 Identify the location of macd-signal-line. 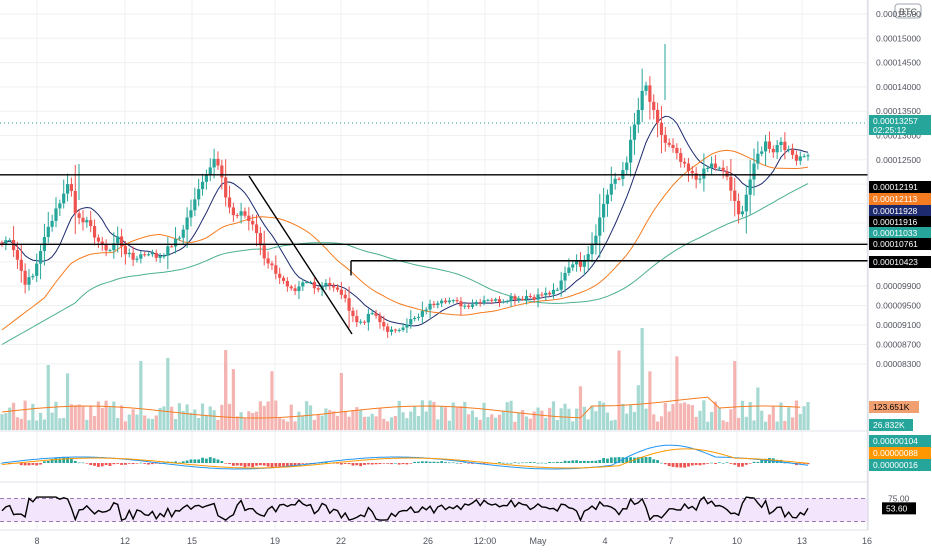
(405, 458).